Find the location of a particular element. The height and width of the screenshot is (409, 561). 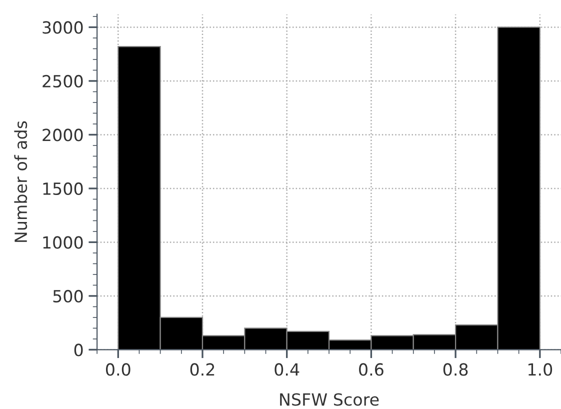

x-tick-label: 0.6 is located at coordinates (371, 369).